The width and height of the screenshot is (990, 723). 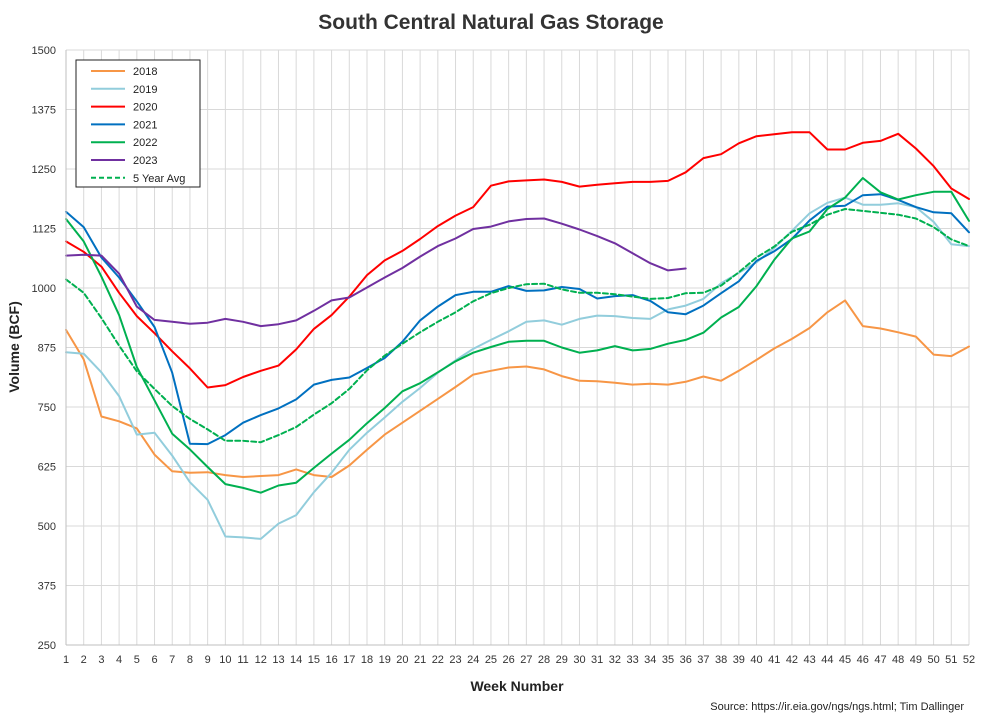 I want to click on x-tick-label: 4, so click(x=119, y=660).